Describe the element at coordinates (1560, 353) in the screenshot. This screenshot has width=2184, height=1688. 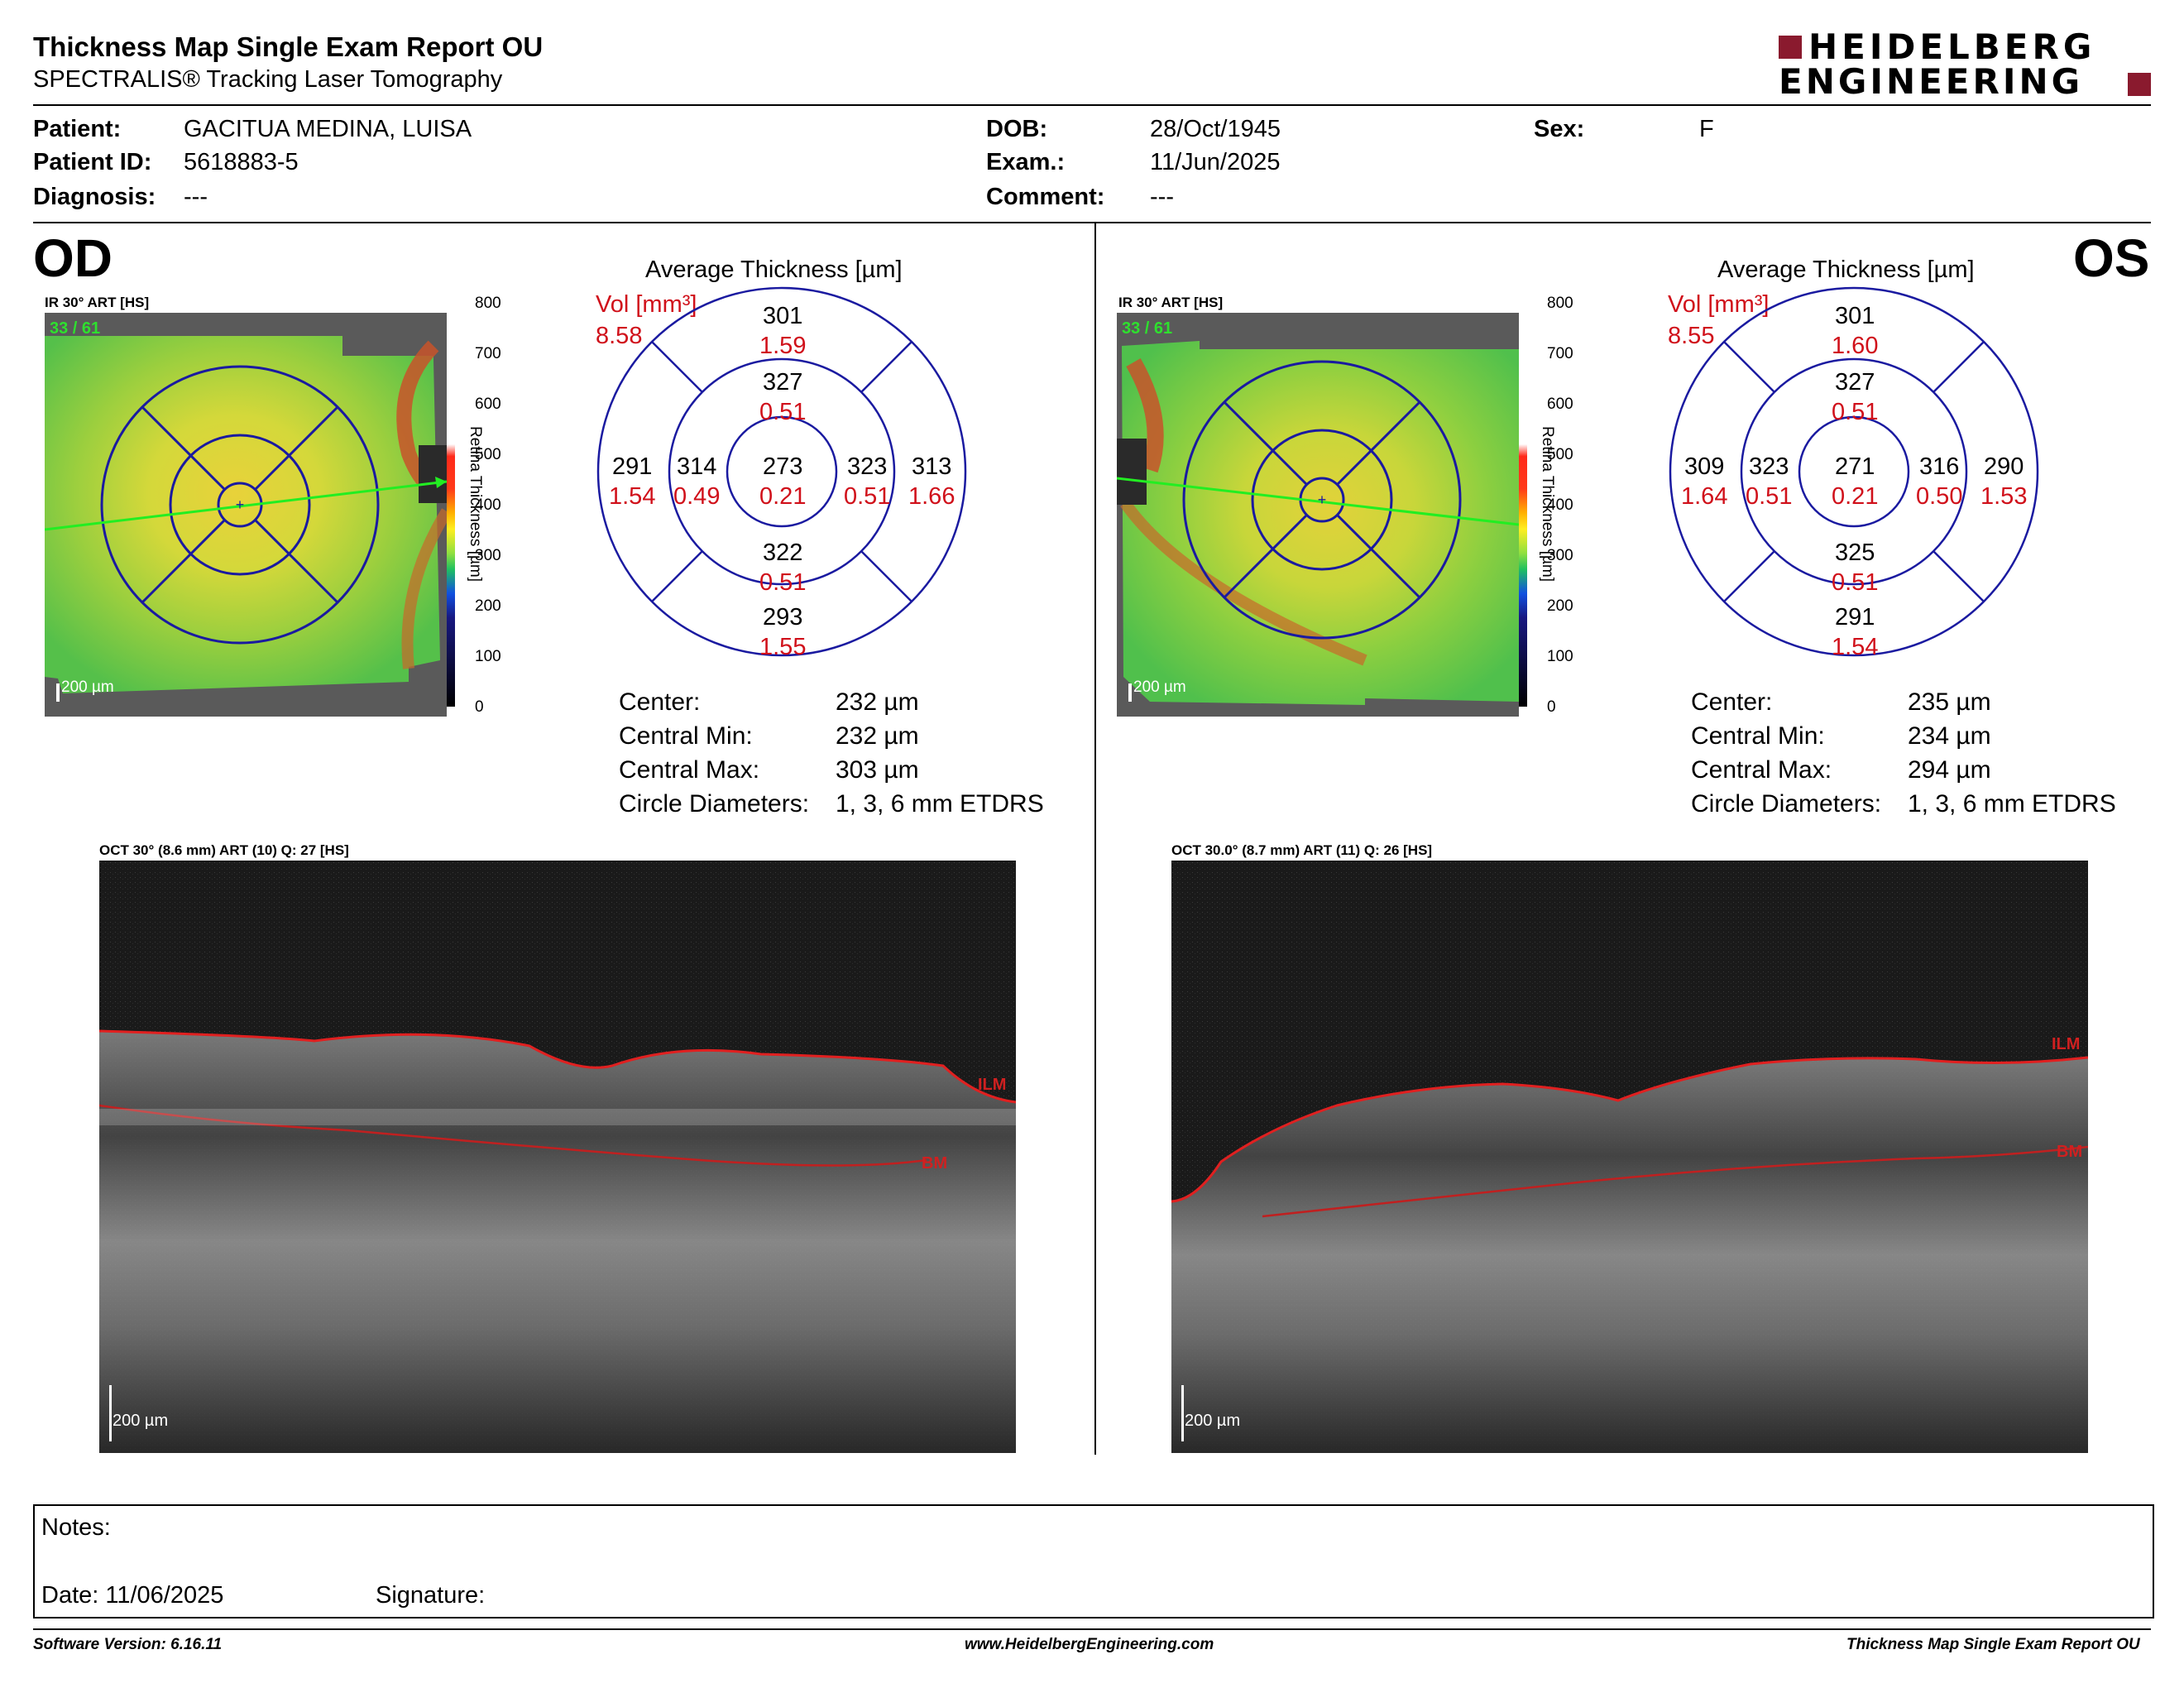
I see `os-tick-700: 700` at that location.